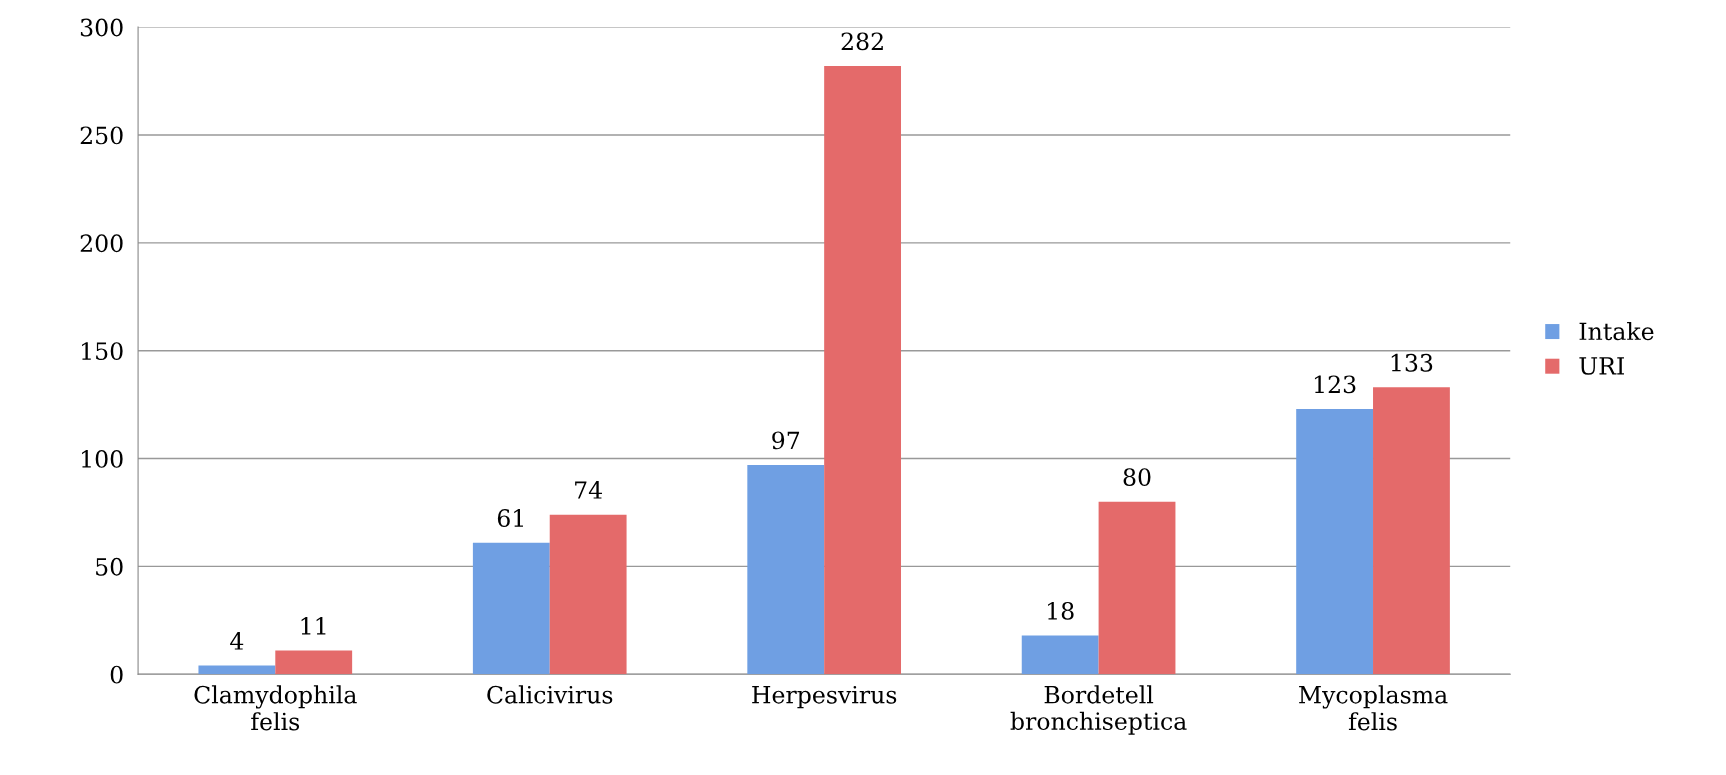  Describe the element at coordinates (824, 697) in the screenshot. I see `x-tick-label: Herpesvirus` at that location.